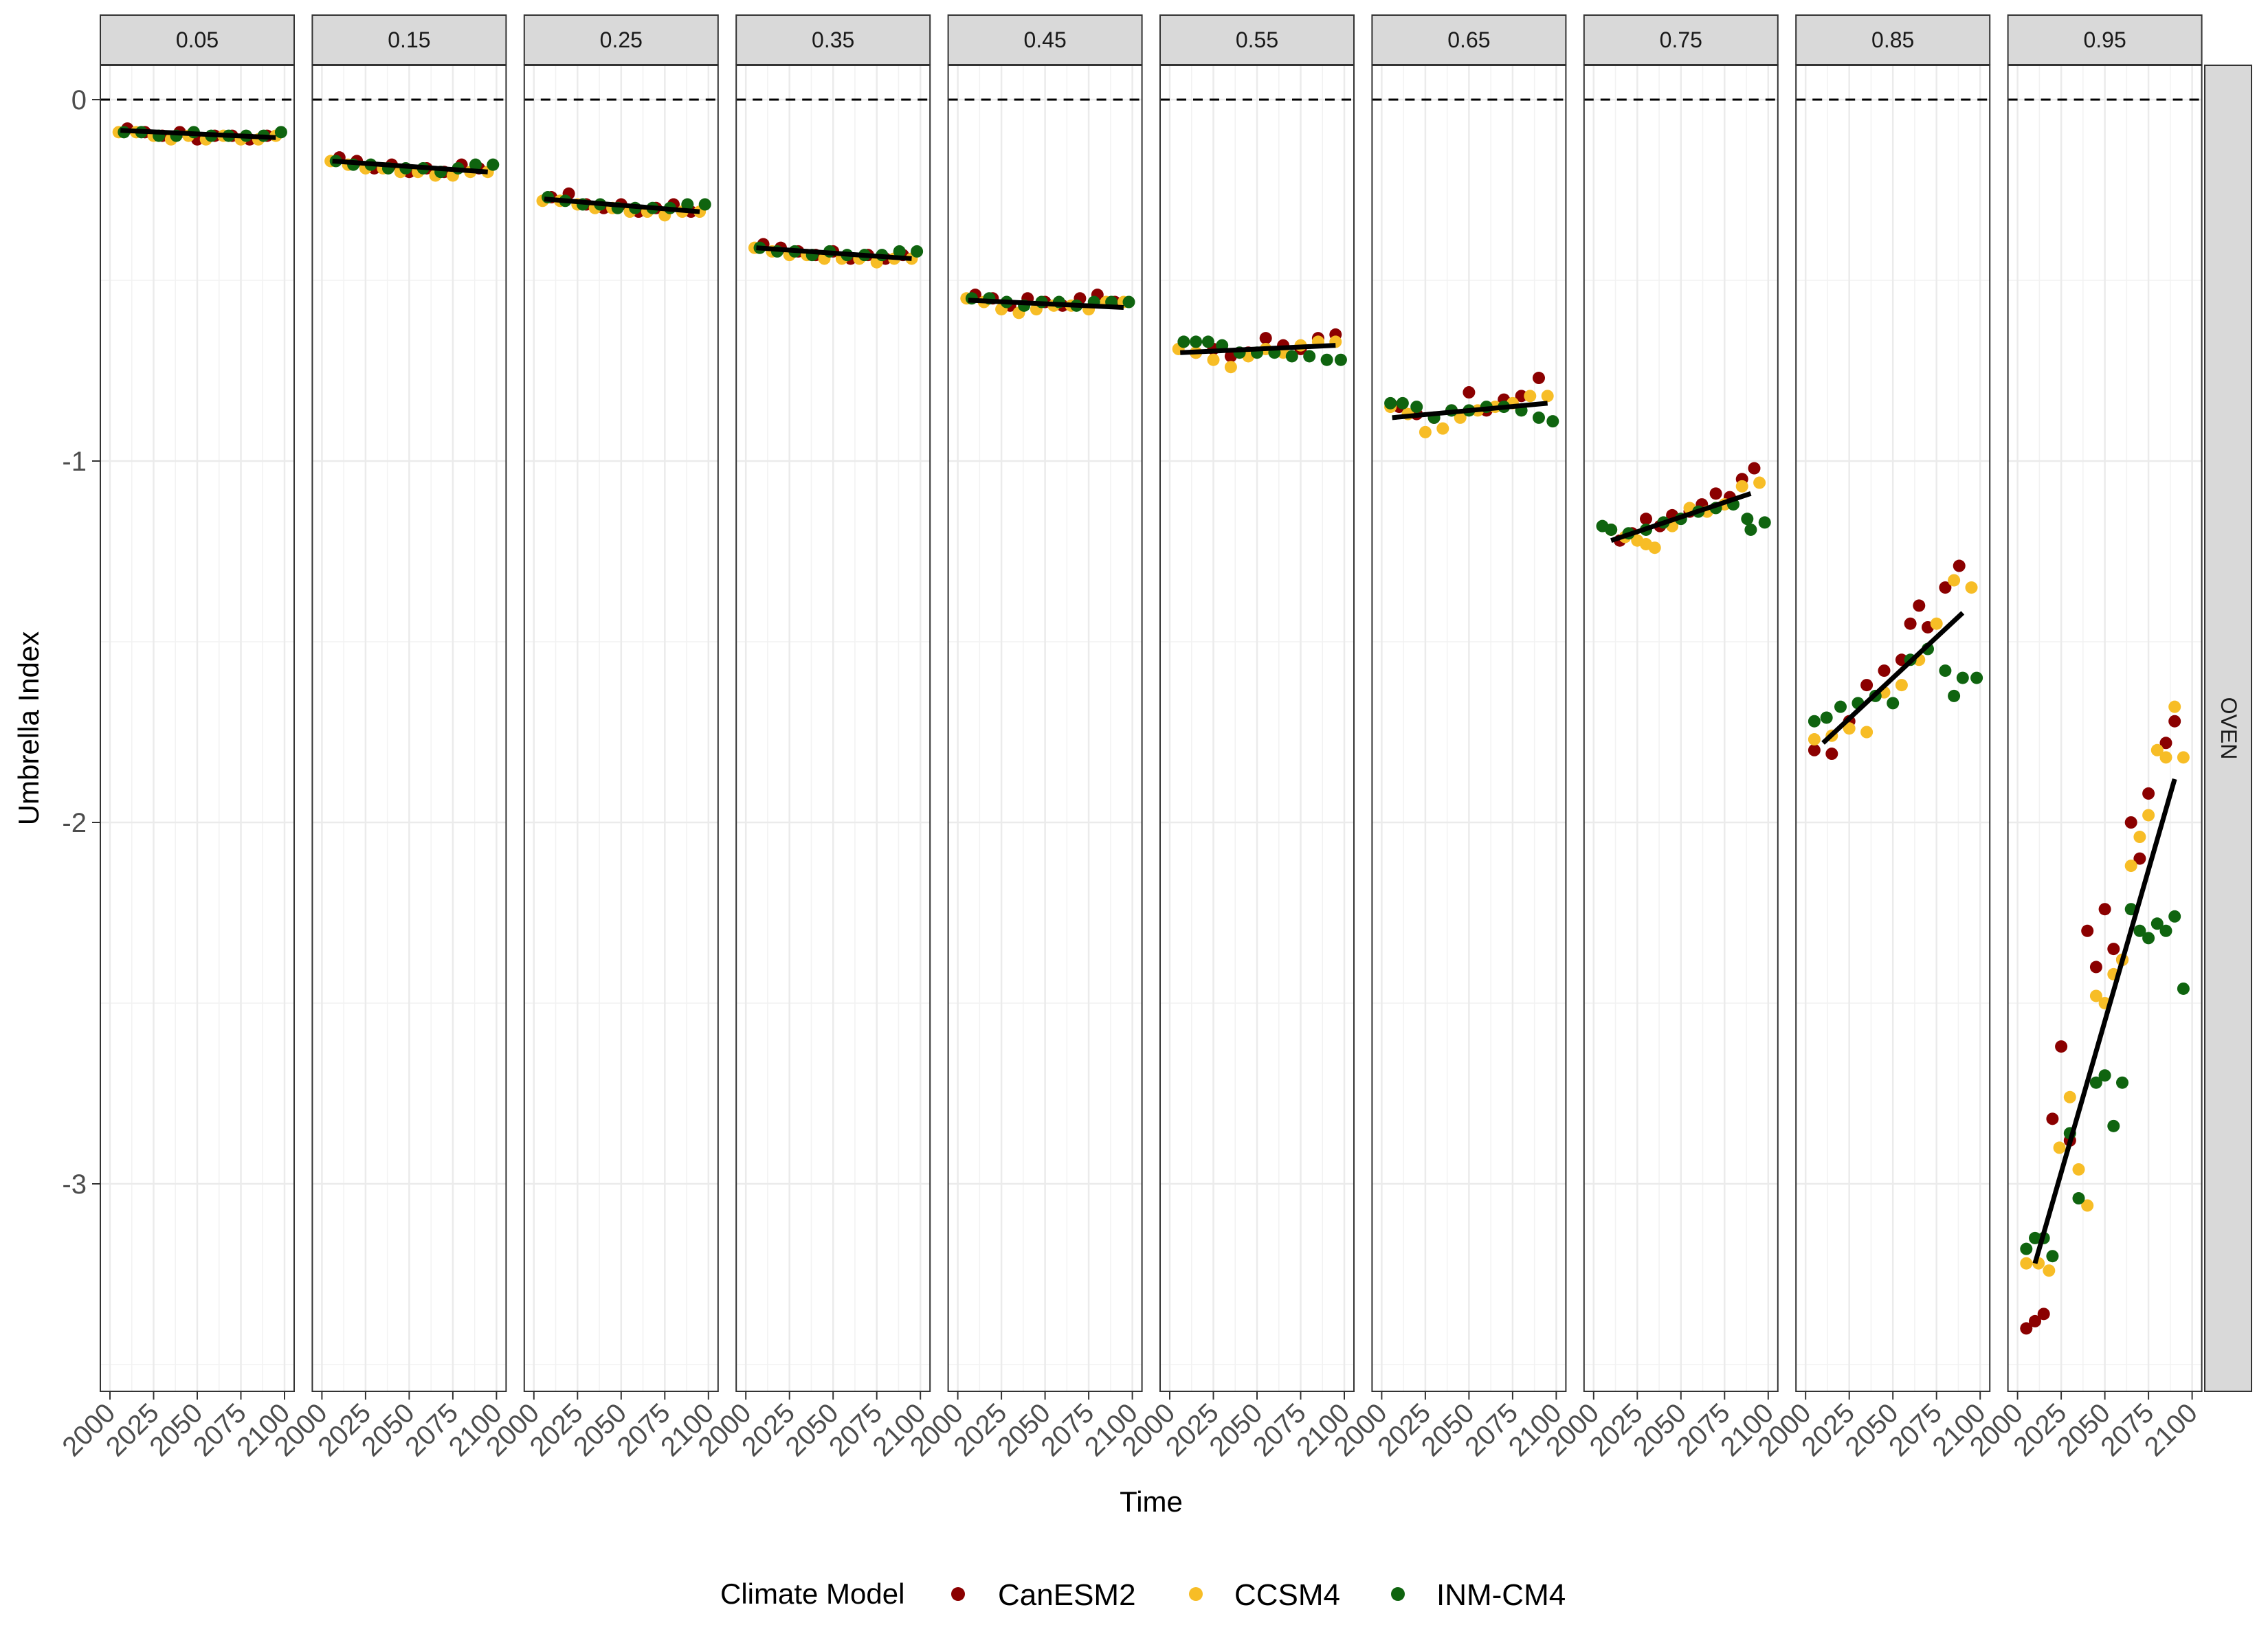  I want to click on legend-label-inm-cm4: INM-CM4, so click(1501, 1595).